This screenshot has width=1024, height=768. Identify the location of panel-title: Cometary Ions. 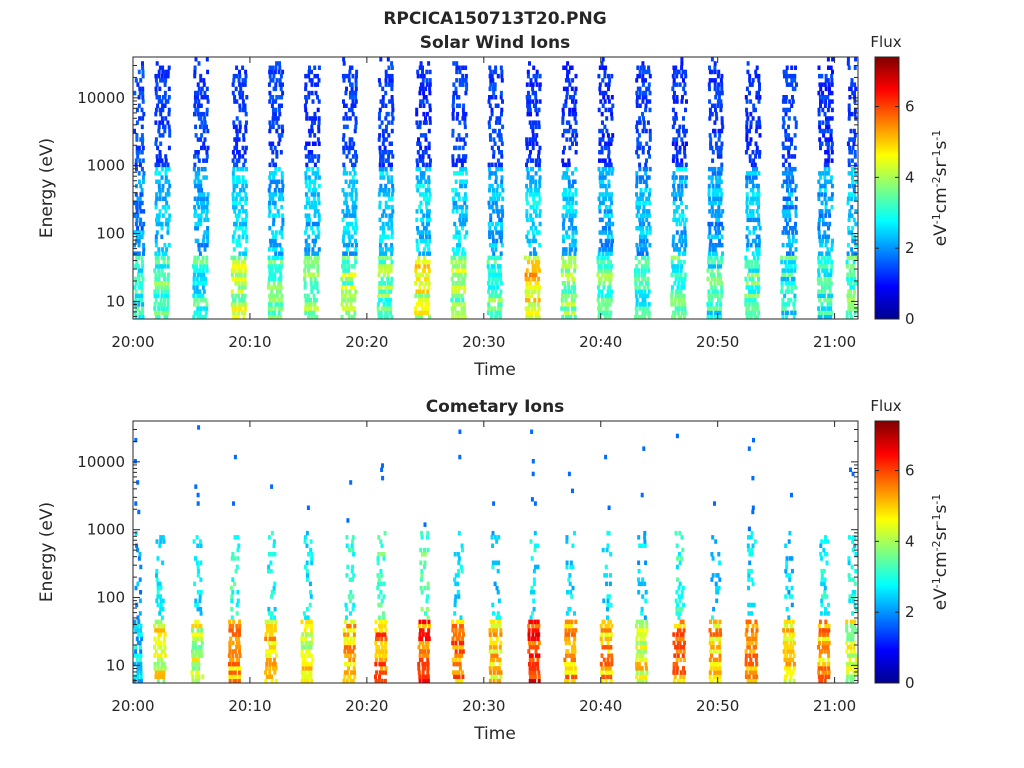
(495, 407).